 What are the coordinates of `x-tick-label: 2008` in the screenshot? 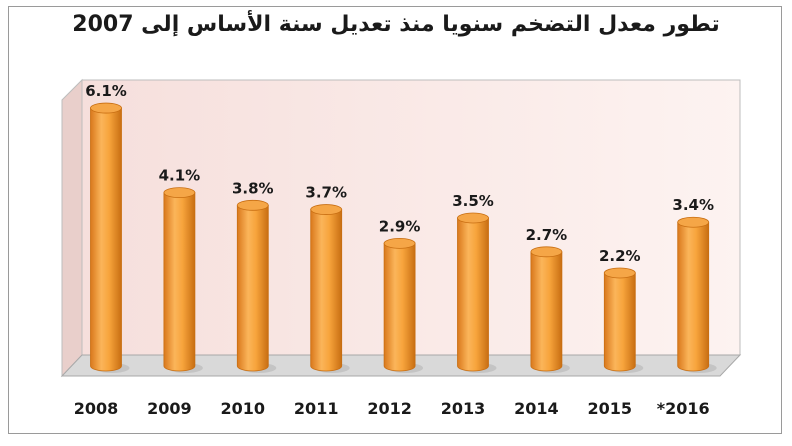 It's located at (96, 408).